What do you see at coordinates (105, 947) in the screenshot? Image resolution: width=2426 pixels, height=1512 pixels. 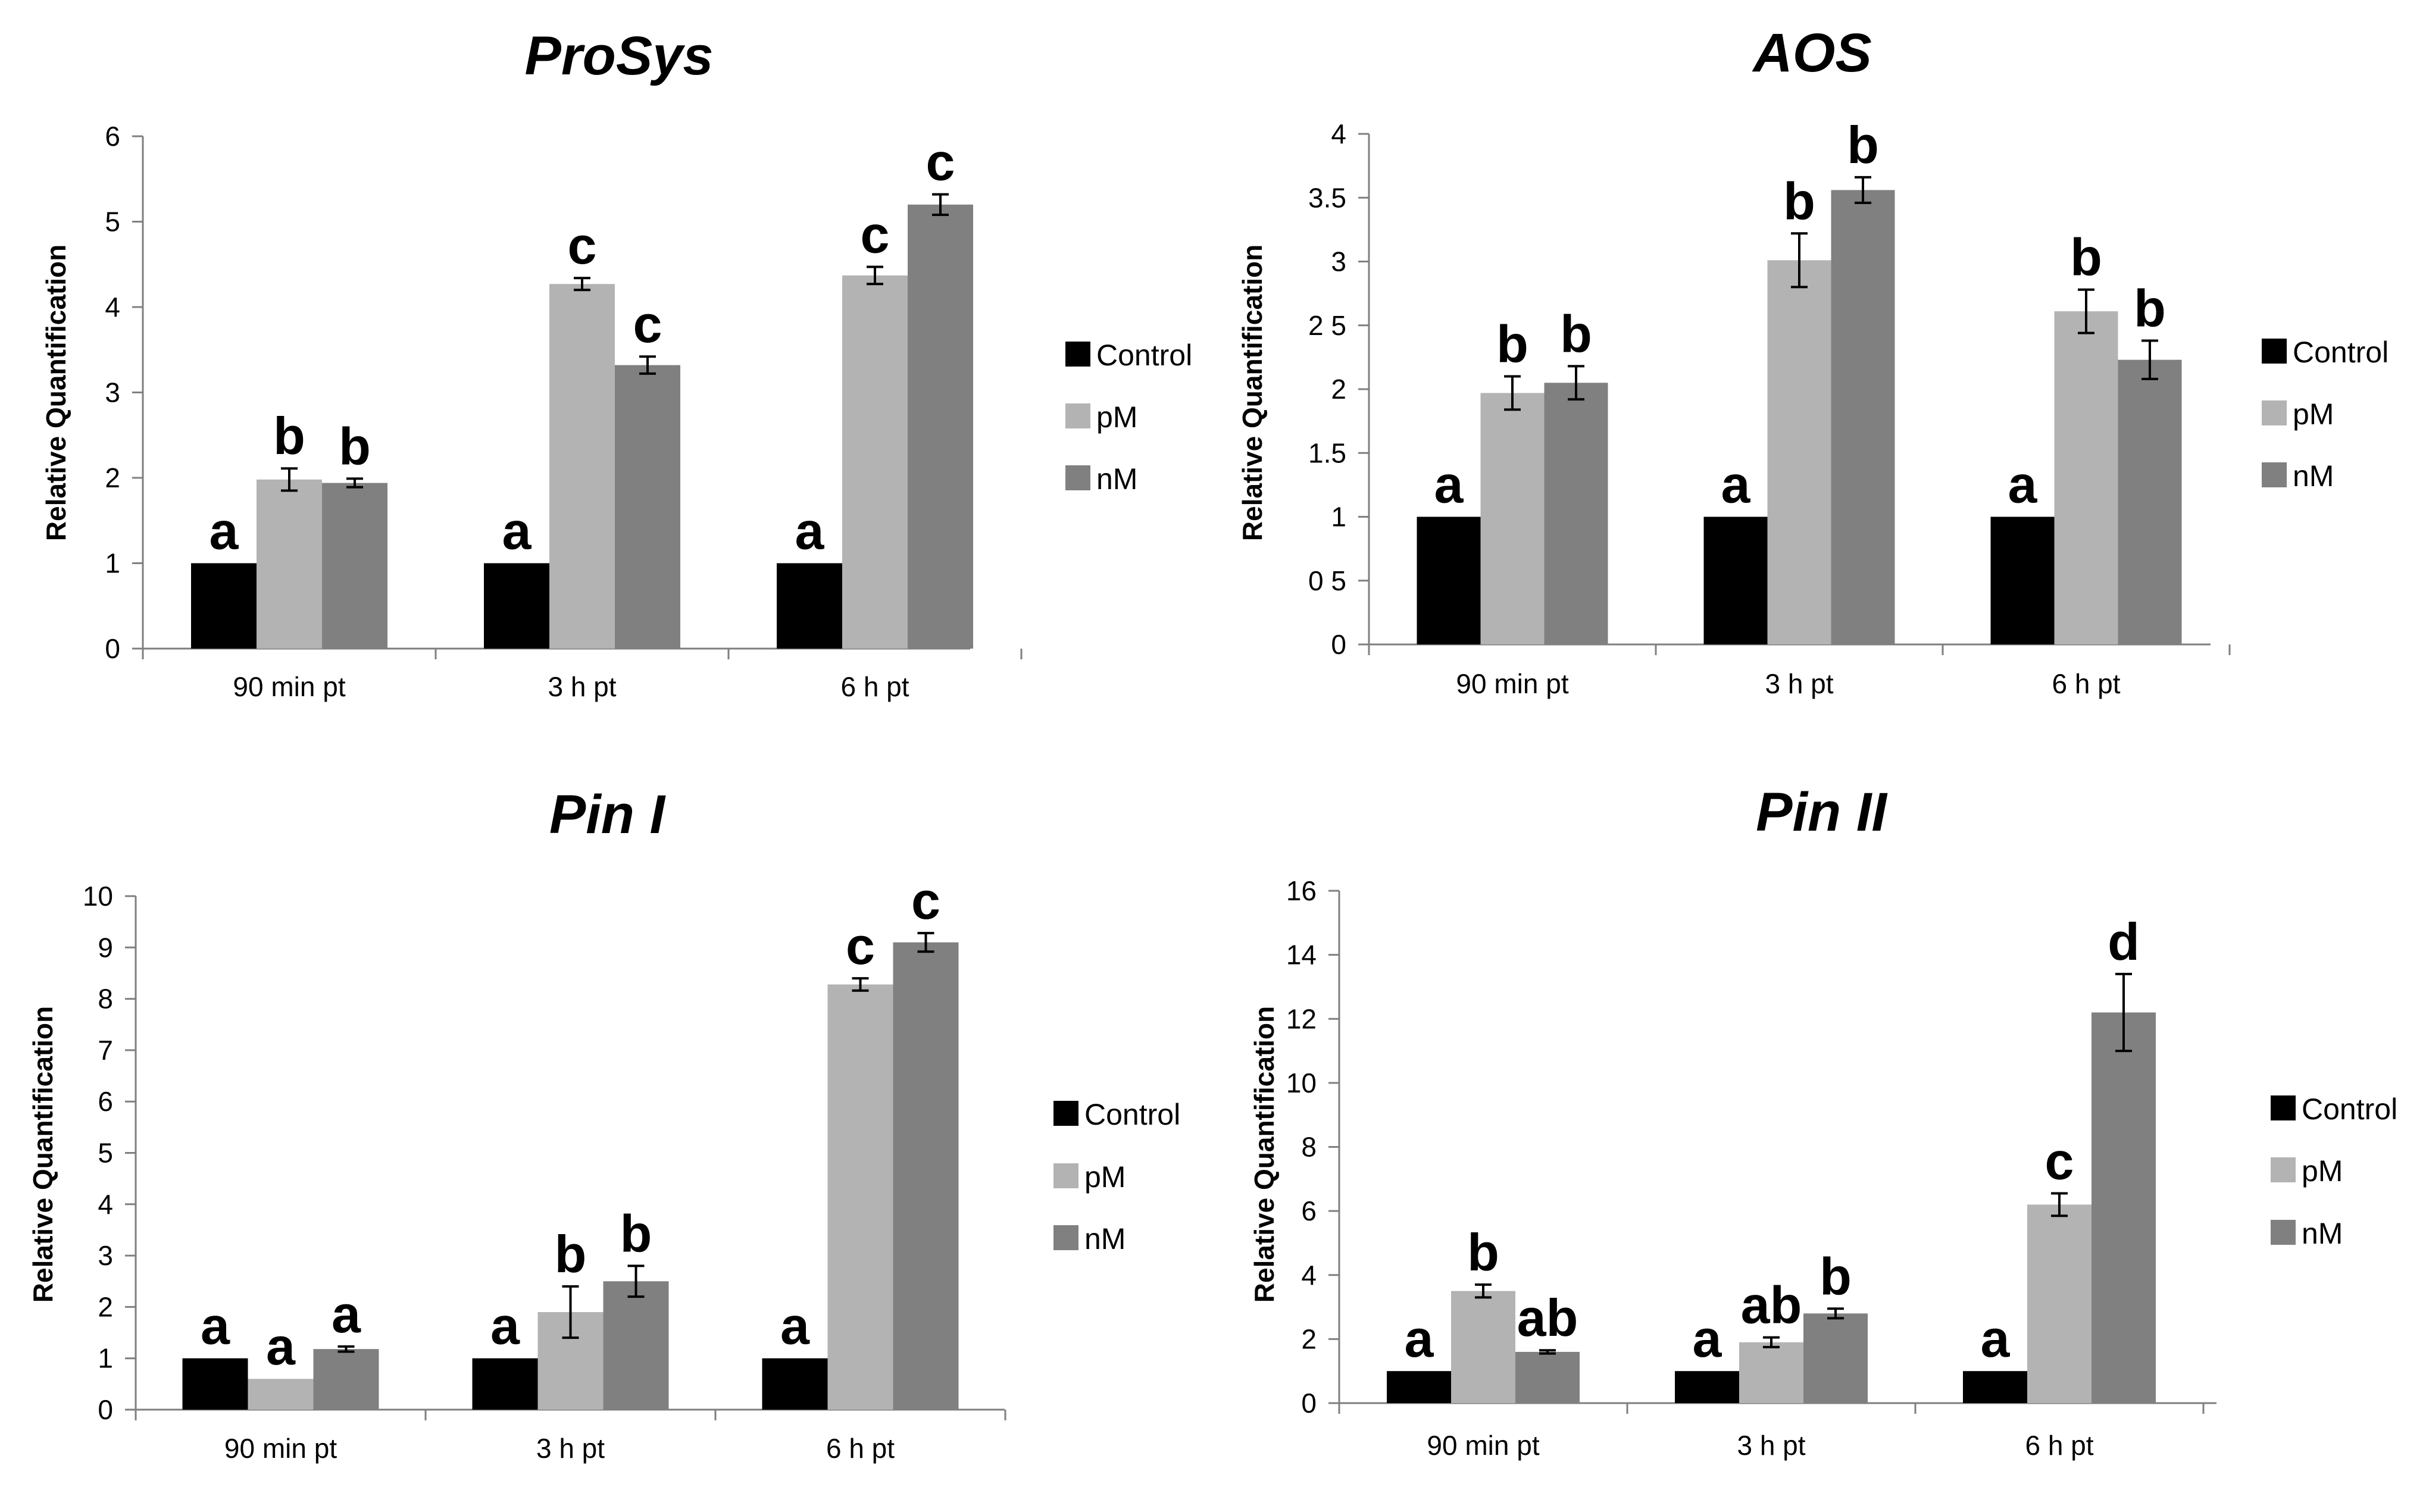 I see `y-tick-label: 9` at bounding box center [105, 947].